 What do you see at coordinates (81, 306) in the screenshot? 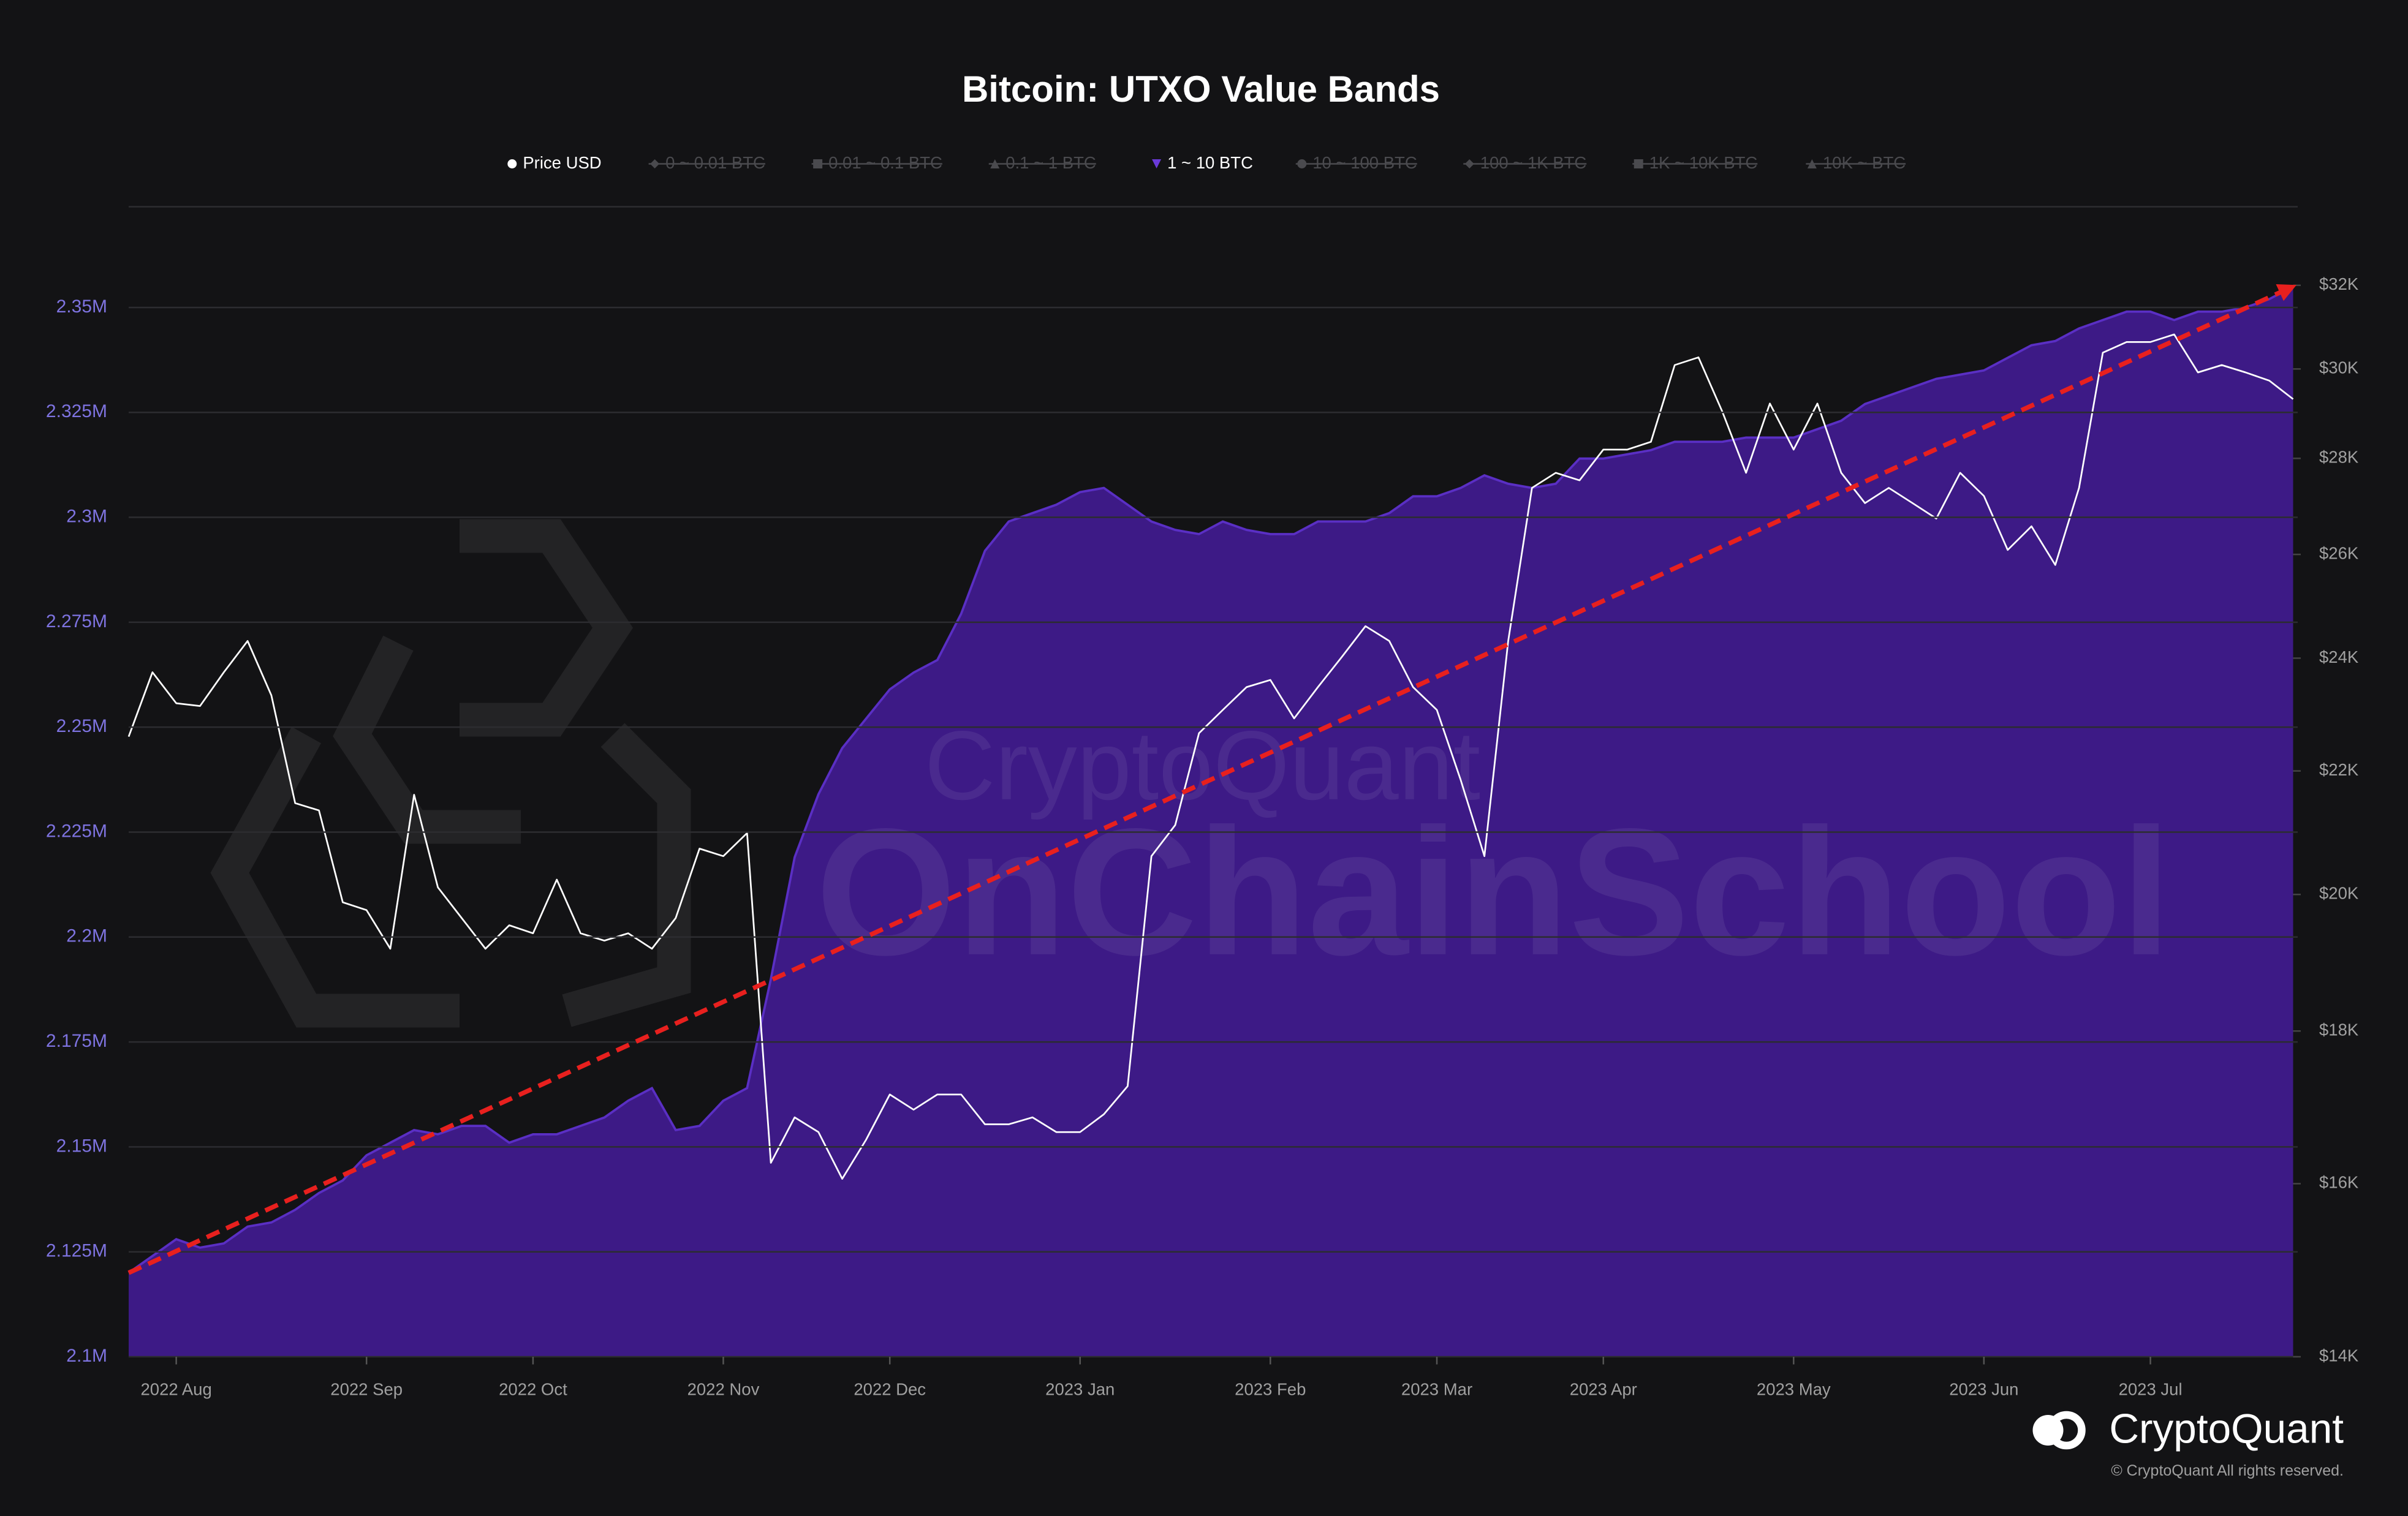
I see `y-tick-label: 2.35M` at bounding box center [81, 306].